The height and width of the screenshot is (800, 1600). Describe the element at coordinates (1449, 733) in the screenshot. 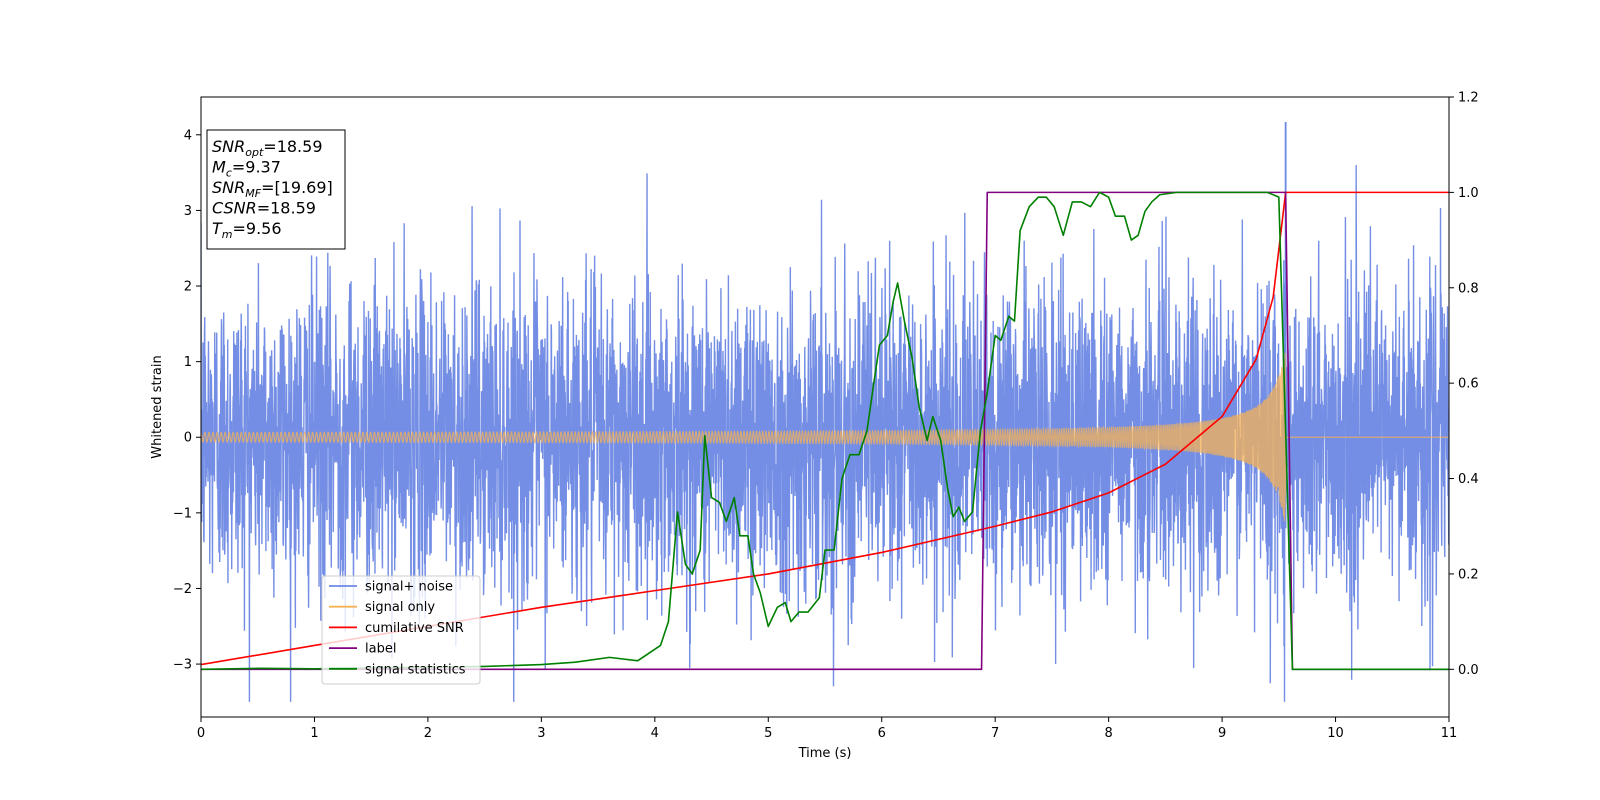

I see `x-tick-label: 11` at that location.